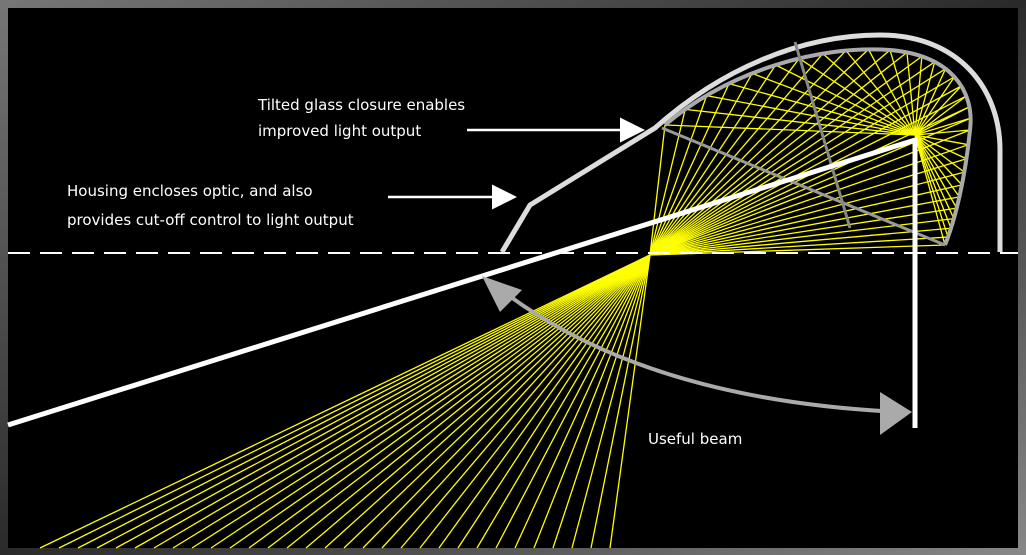  I want to click on annotation: provides cut-off control to light output, so click(210, 220).